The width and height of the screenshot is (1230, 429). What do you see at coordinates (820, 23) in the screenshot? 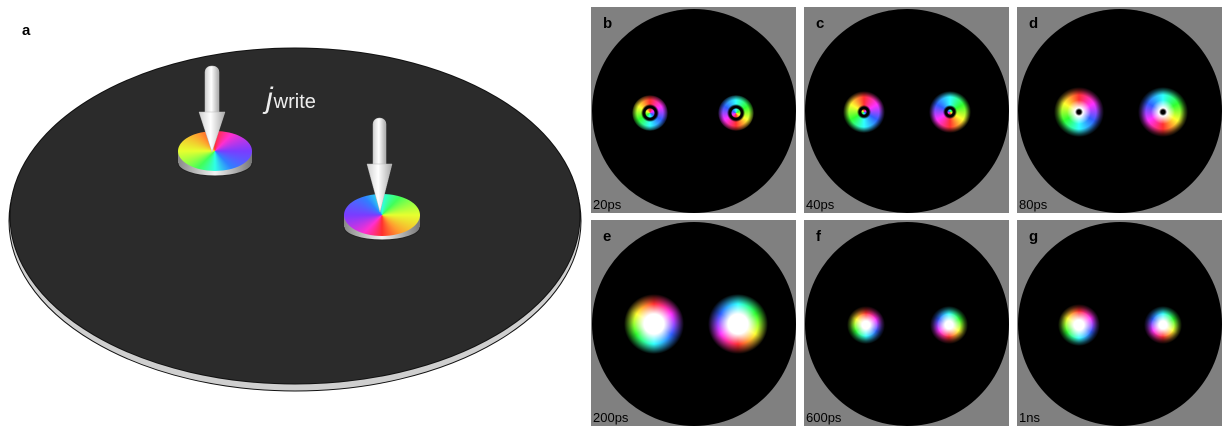
I see `panel-c-label: c` at bounding box center [820, 23].